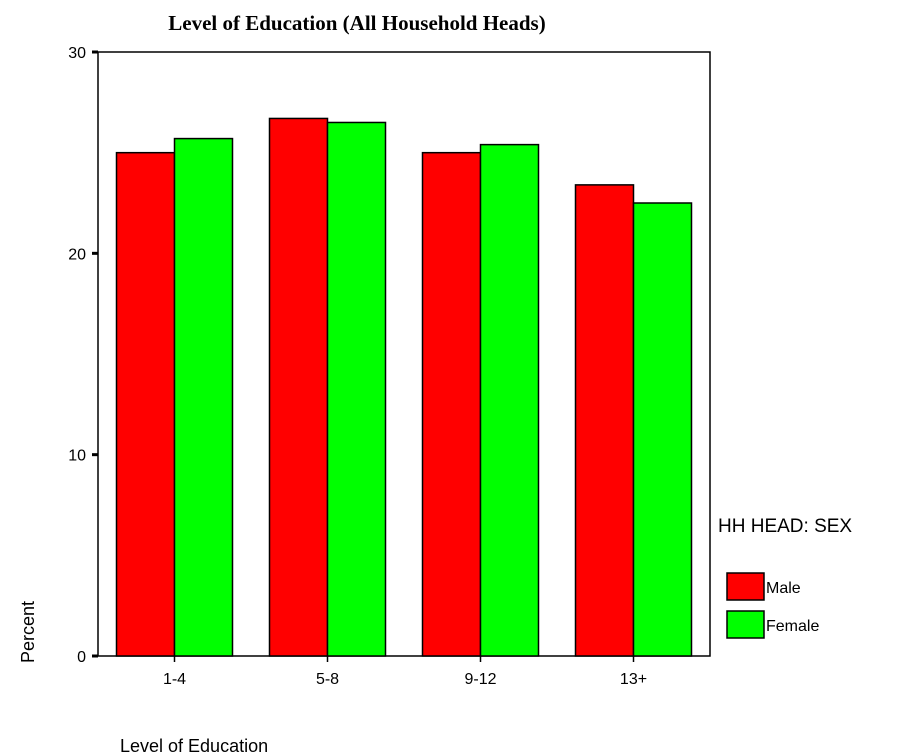 This screenshot has width=909, height=756. Describe the element at coordinates (327, 679) in the screenshot. I see `x-tick-label: 5-8` at that location.